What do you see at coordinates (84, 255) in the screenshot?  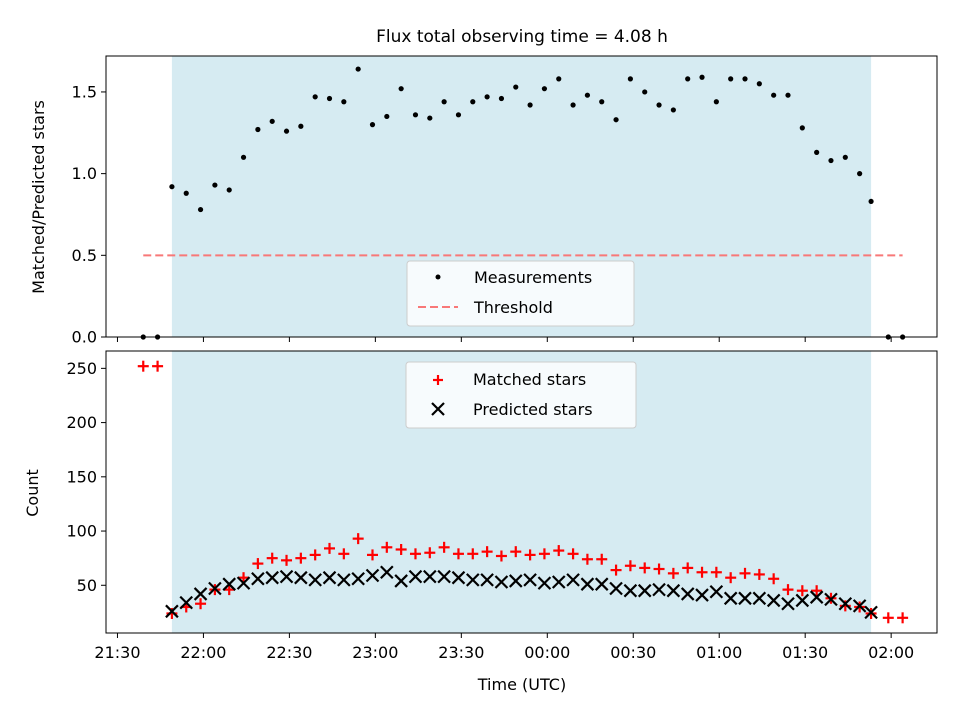 I see `top-y-tick-label: 0.5` at bounding box center [84, 255].